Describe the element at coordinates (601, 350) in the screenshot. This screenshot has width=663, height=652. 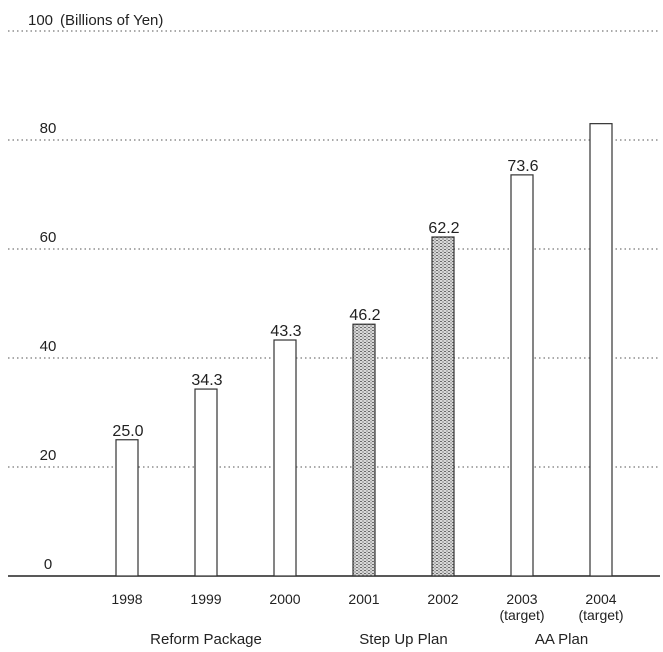
I see `bar-2004` at that location.